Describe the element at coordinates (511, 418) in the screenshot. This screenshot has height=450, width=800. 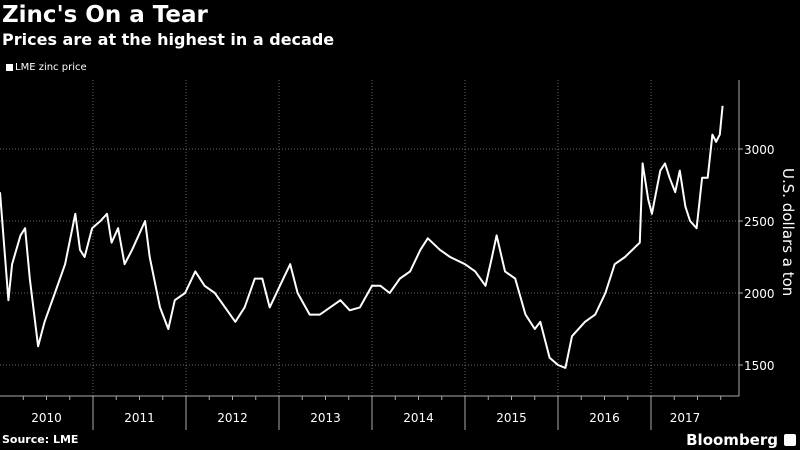
I see `x-tick-label: 2015` at that location.